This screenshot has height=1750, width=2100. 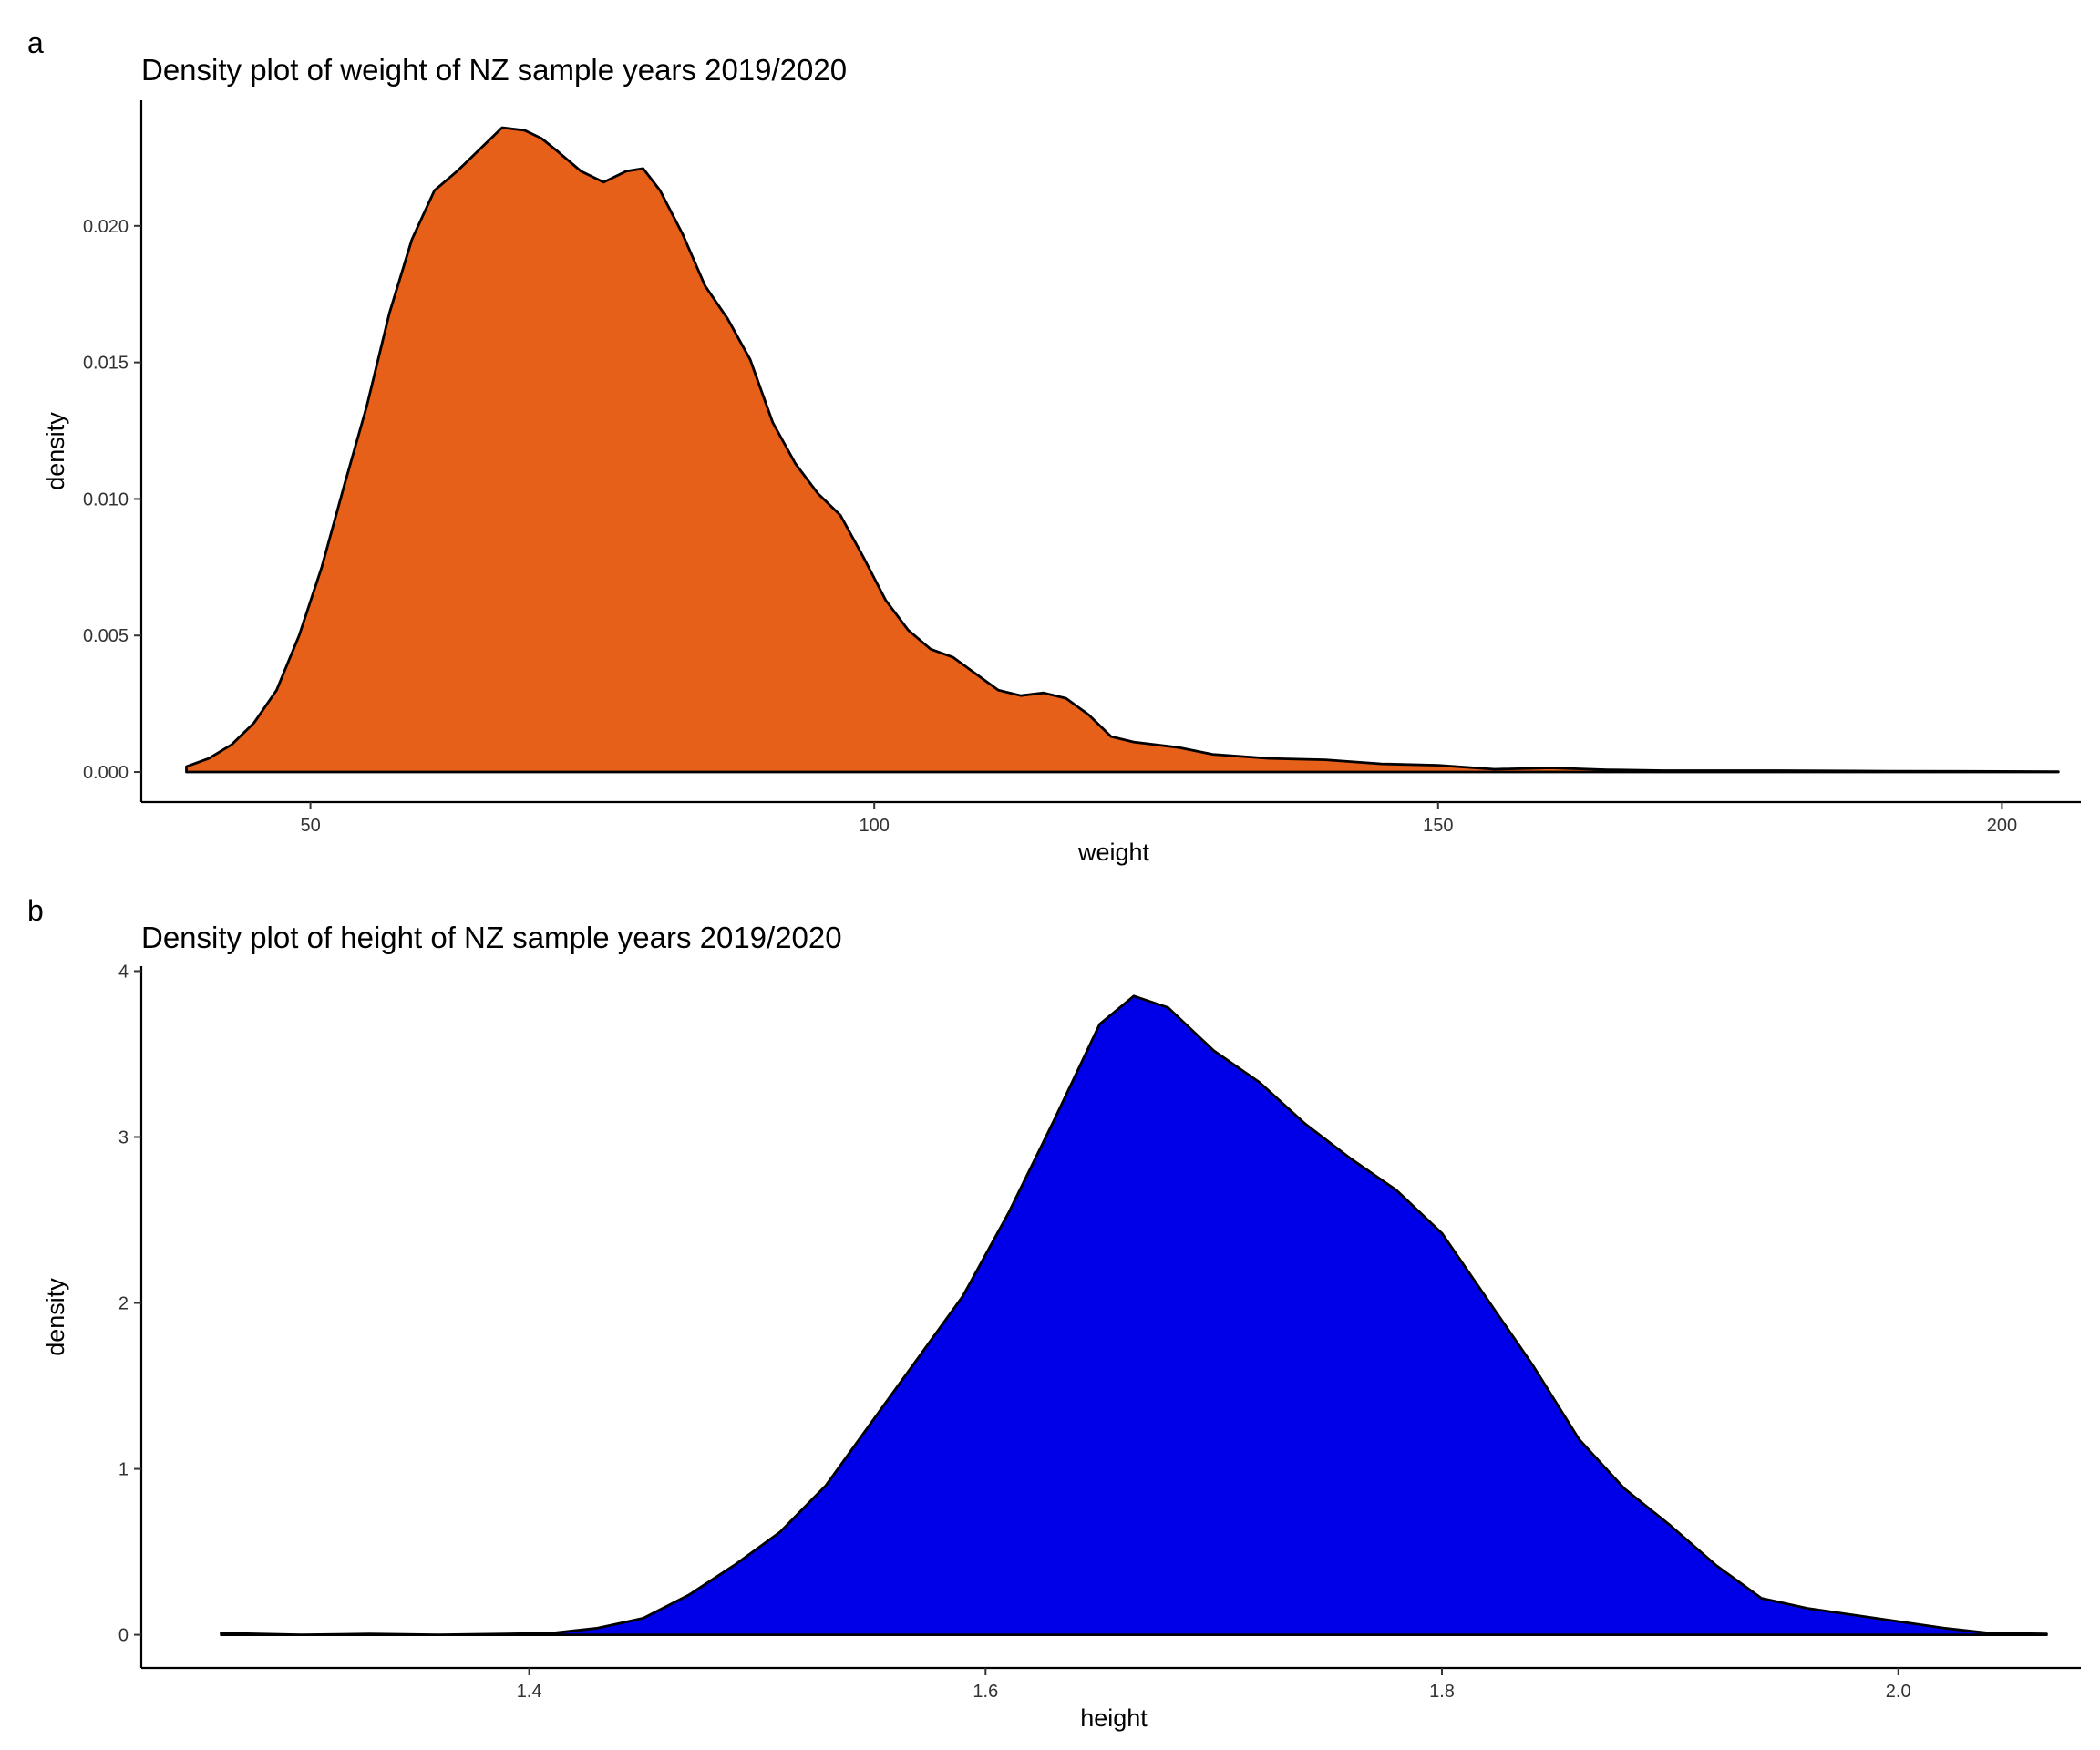 I want to click on x-tick-label: 1.4, so click(x=530, y=1692).